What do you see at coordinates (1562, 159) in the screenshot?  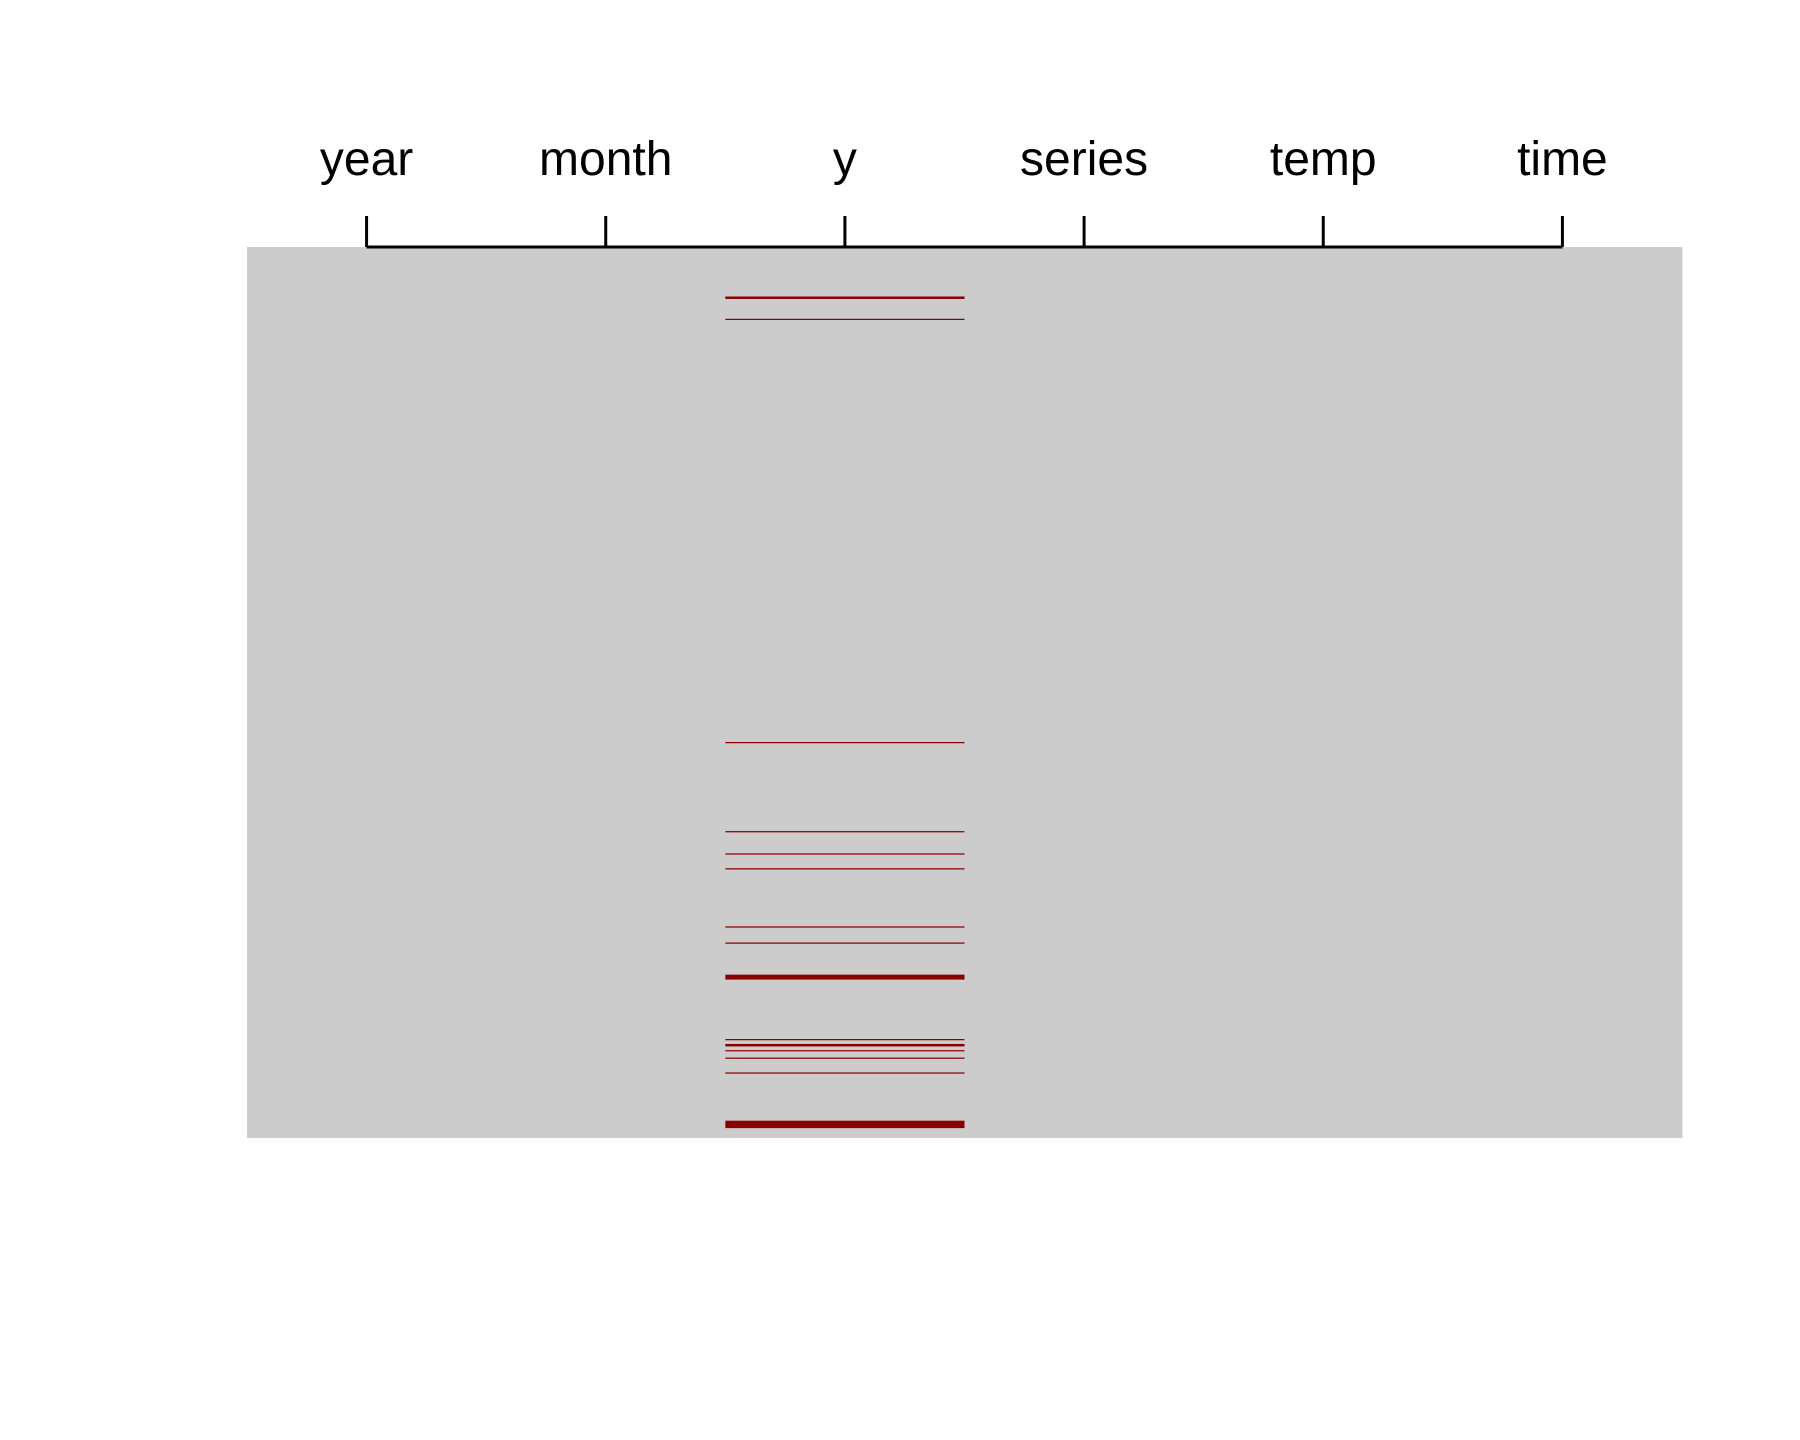 I see `tick-label-time: time` at bounding box center [1562, 159].